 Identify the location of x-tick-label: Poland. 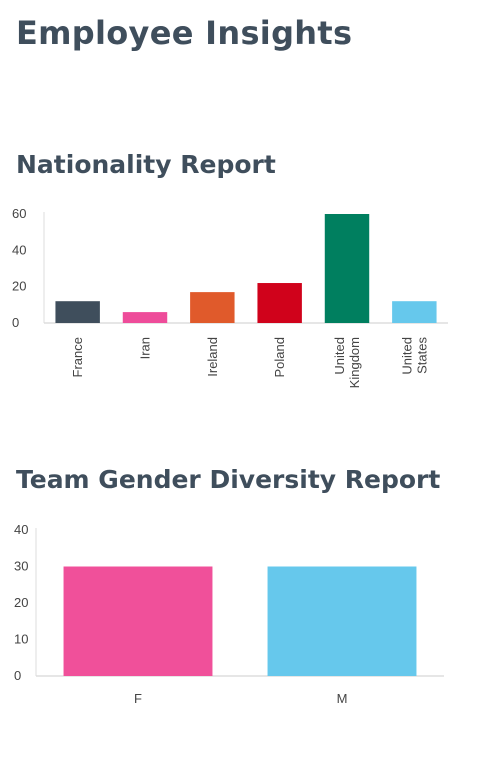
(279, 357).